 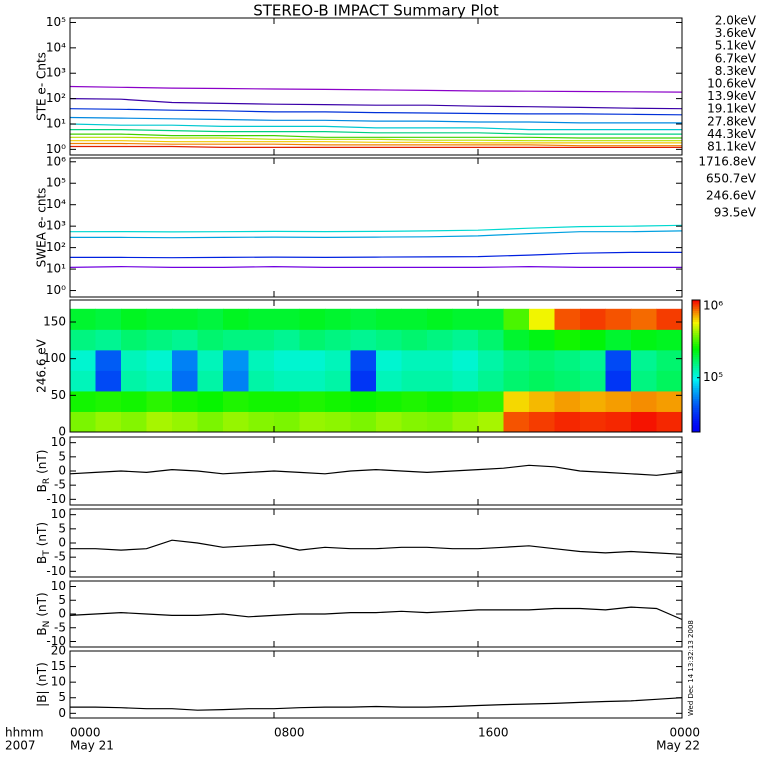 I want to click on legend-entry: 10.6keV, so click(x=732, y=84).